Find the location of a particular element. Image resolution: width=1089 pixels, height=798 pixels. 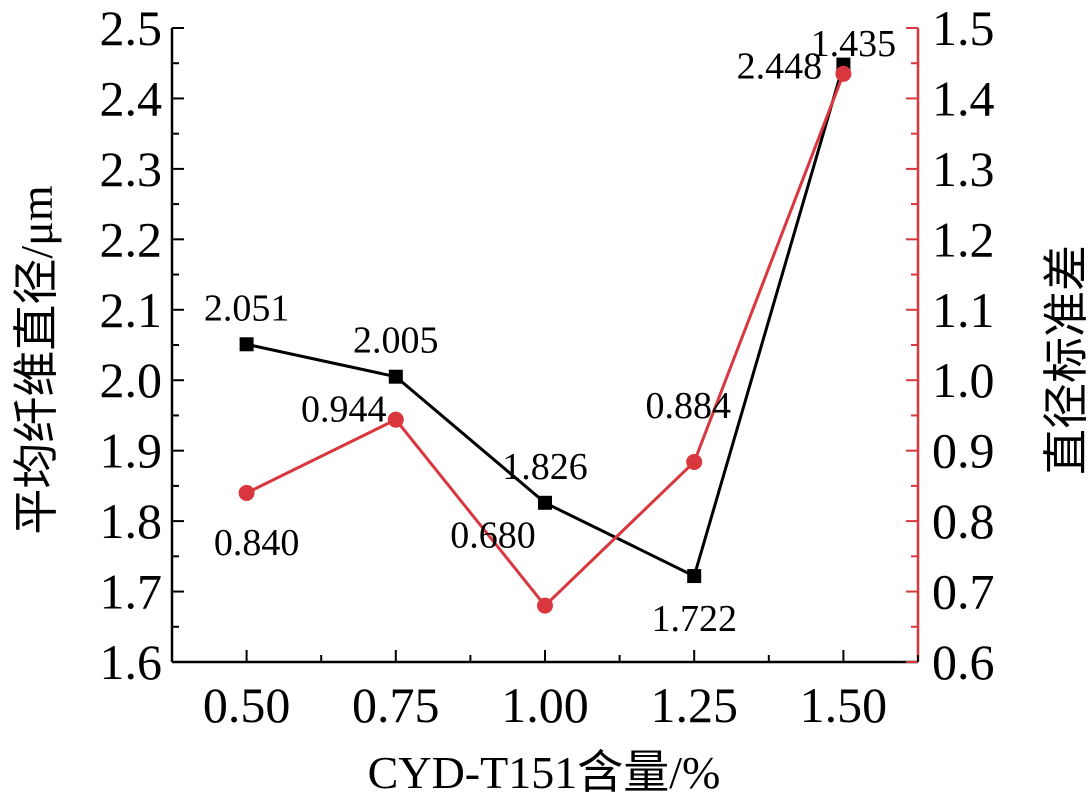

data-label-diameter: 1.826 is located at coordinates (545, 467).